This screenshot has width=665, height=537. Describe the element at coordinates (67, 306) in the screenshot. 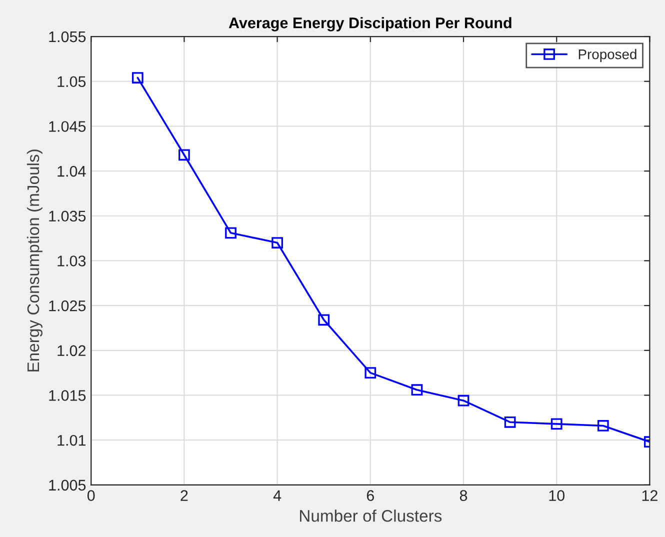

I see `y-tick-label: 1.025` at that location.